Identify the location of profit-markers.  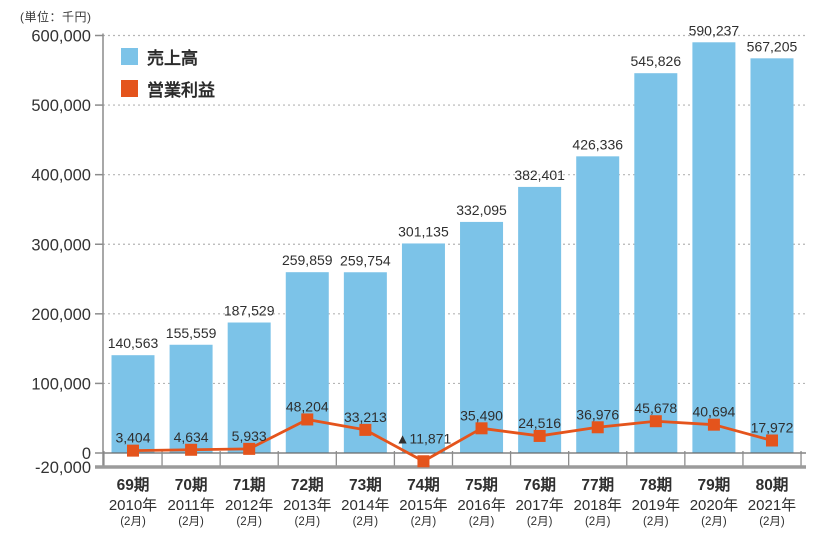
(452, 440).